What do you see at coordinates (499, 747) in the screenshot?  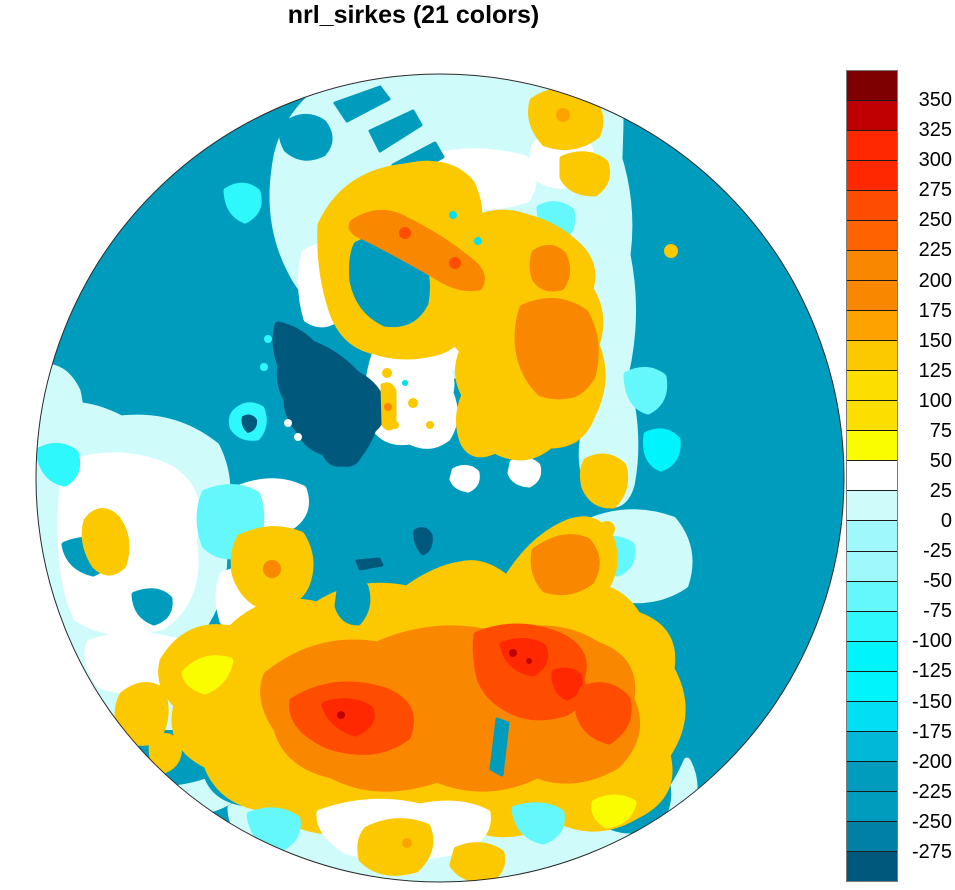 I see `region-baikal-lake` at bounding box center [499, 747].